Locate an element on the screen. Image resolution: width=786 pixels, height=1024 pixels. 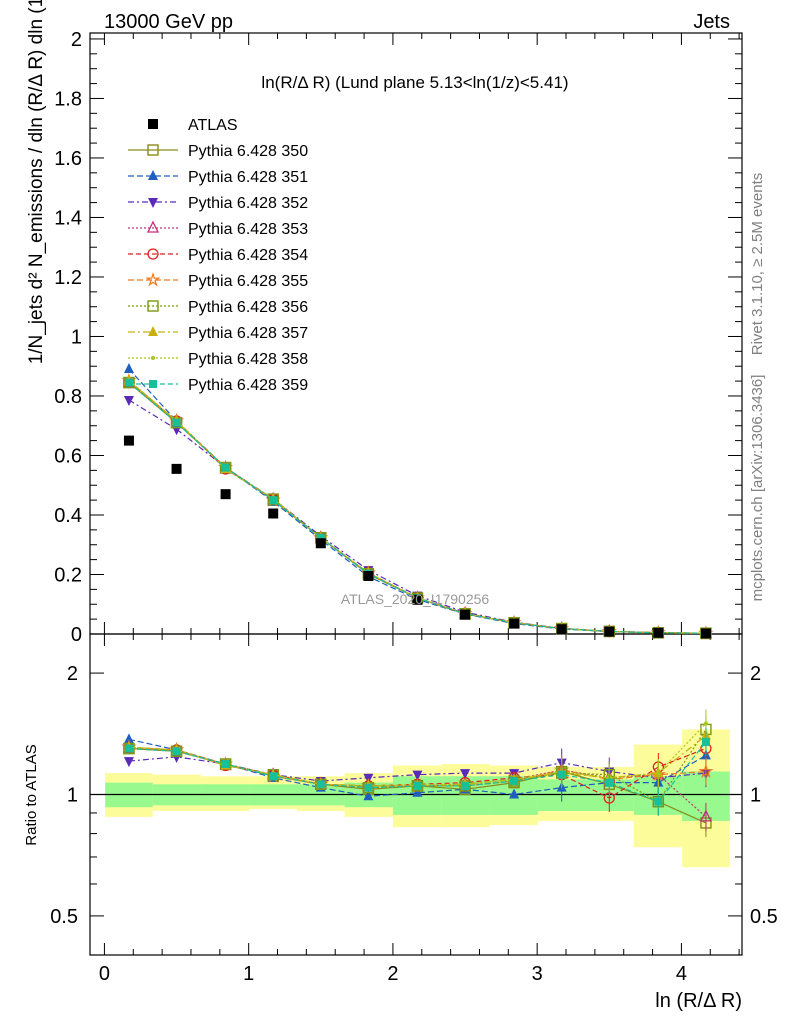
x-tick-label: 3 is located at coordinates (537, 974).